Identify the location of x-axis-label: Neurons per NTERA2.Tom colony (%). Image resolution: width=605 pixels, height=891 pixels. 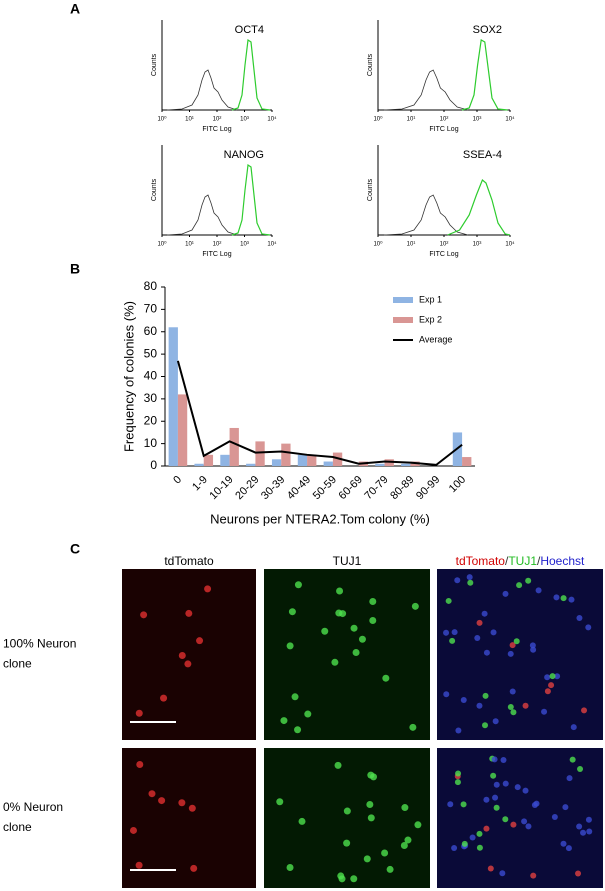
(320, 518).